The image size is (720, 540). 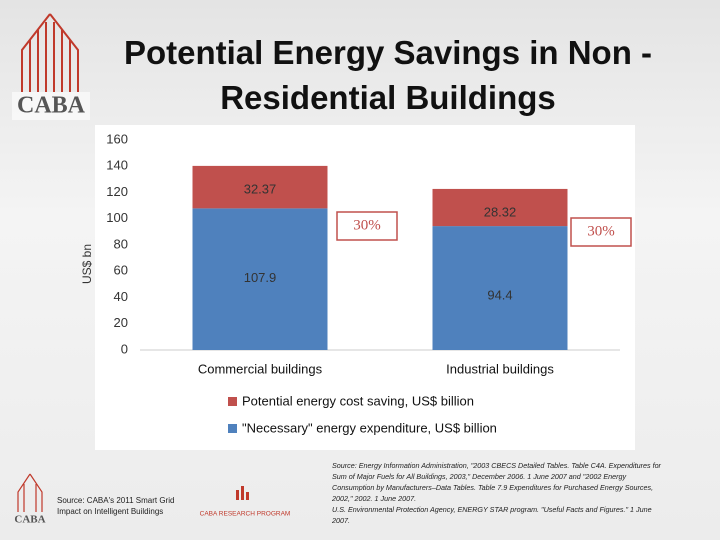 I want to click on program-icon, so click(x=242, y=493).